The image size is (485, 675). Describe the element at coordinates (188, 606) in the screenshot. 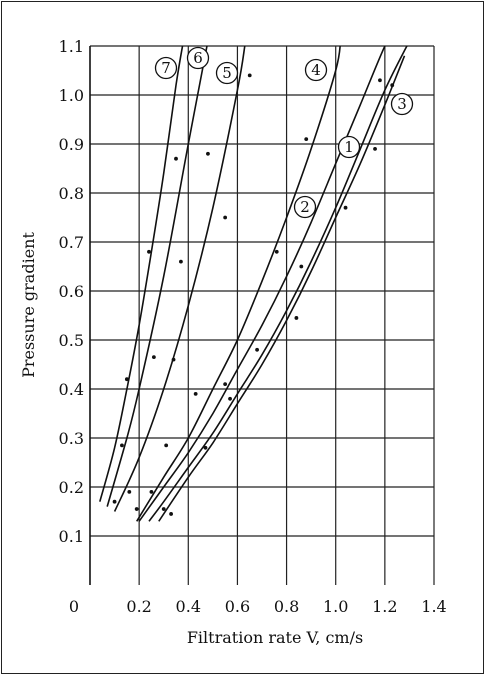

I see `x-tick-label: 0.4` at that location.